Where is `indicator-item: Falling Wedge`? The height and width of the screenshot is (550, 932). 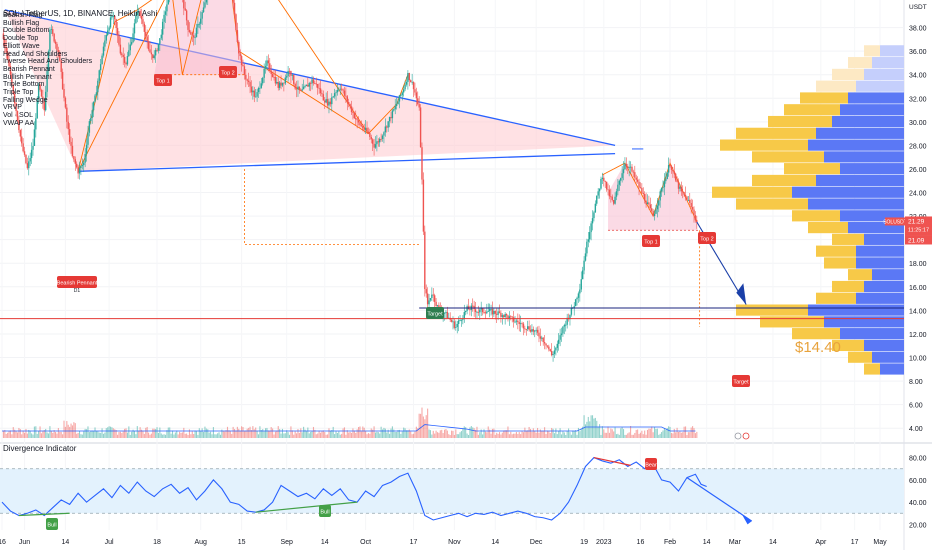
indicator-item: Falling Wedge is located at coordinates (25, 100).